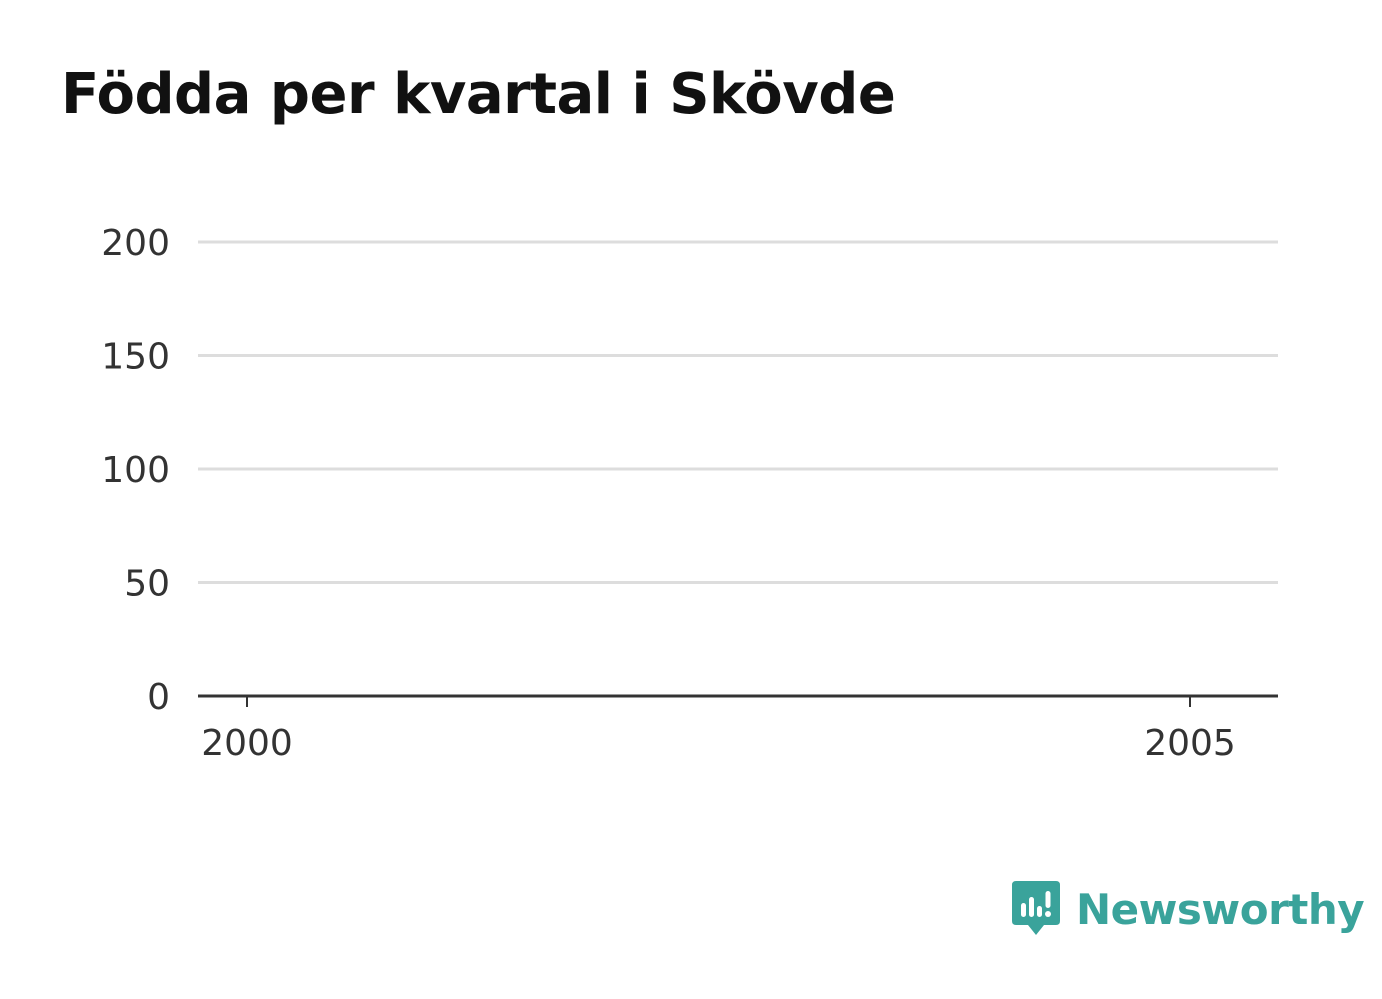 The image size is (1382, 999). Describe the element at coordinates (247, 743) in the screenshot. I see `x-tick-label: 2000` at that location.